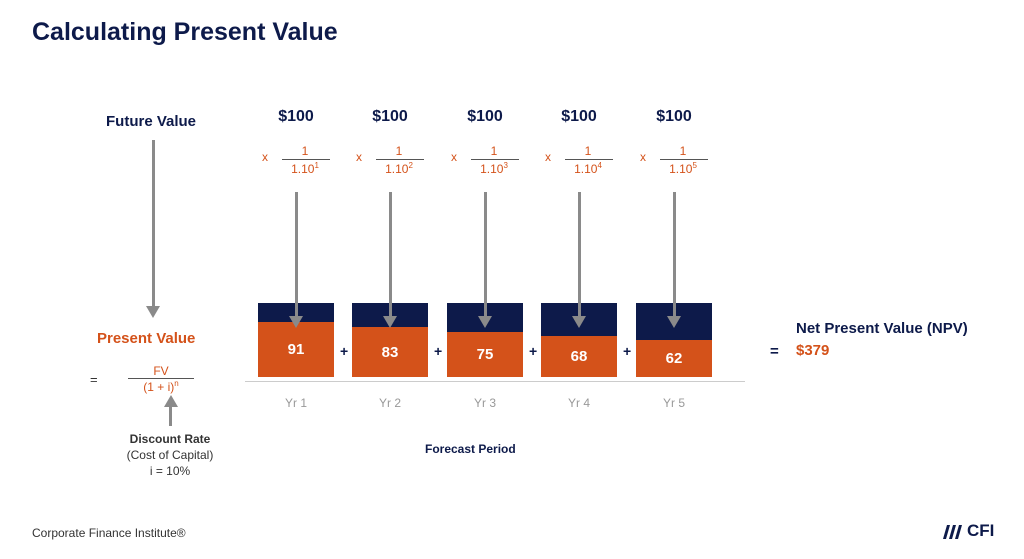 The image size is (1024, 559). Describe the element at coordinates (296, 349) in the screenshot. I see `pv-value: 91` at that location.